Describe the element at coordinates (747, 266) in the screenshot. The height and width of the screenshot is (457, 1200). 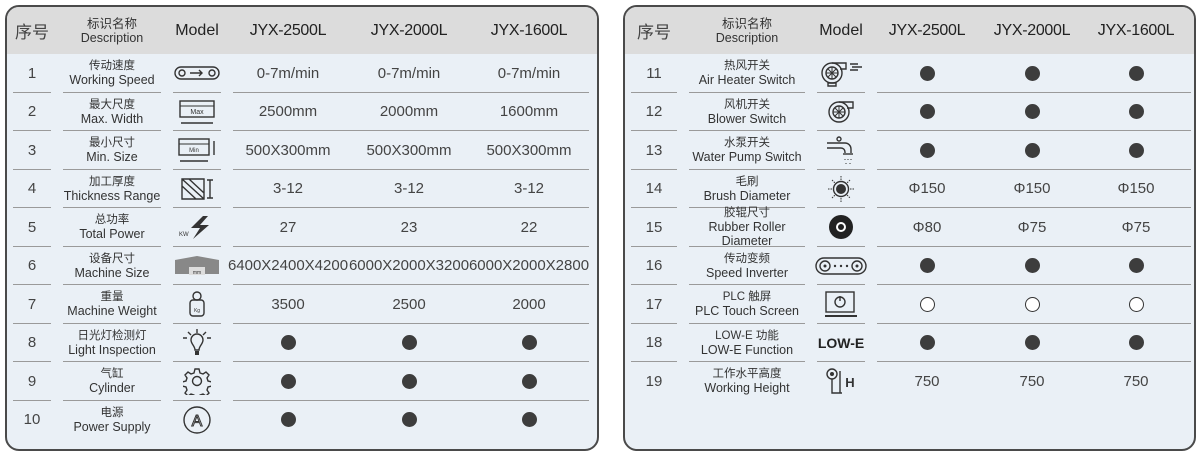
I see `row-description: 传动变频 Speed Inverter` at that location.